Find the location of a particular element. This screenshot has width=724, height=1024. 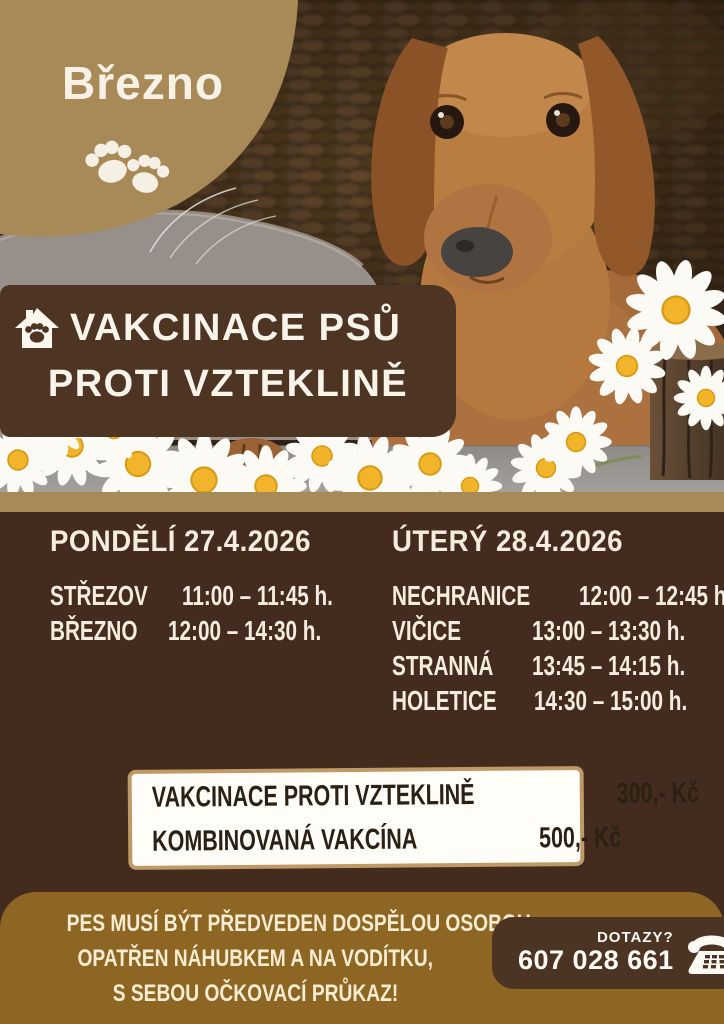

time-label: 12:00 – 12:45 h. is located at coordinates (651, 595).